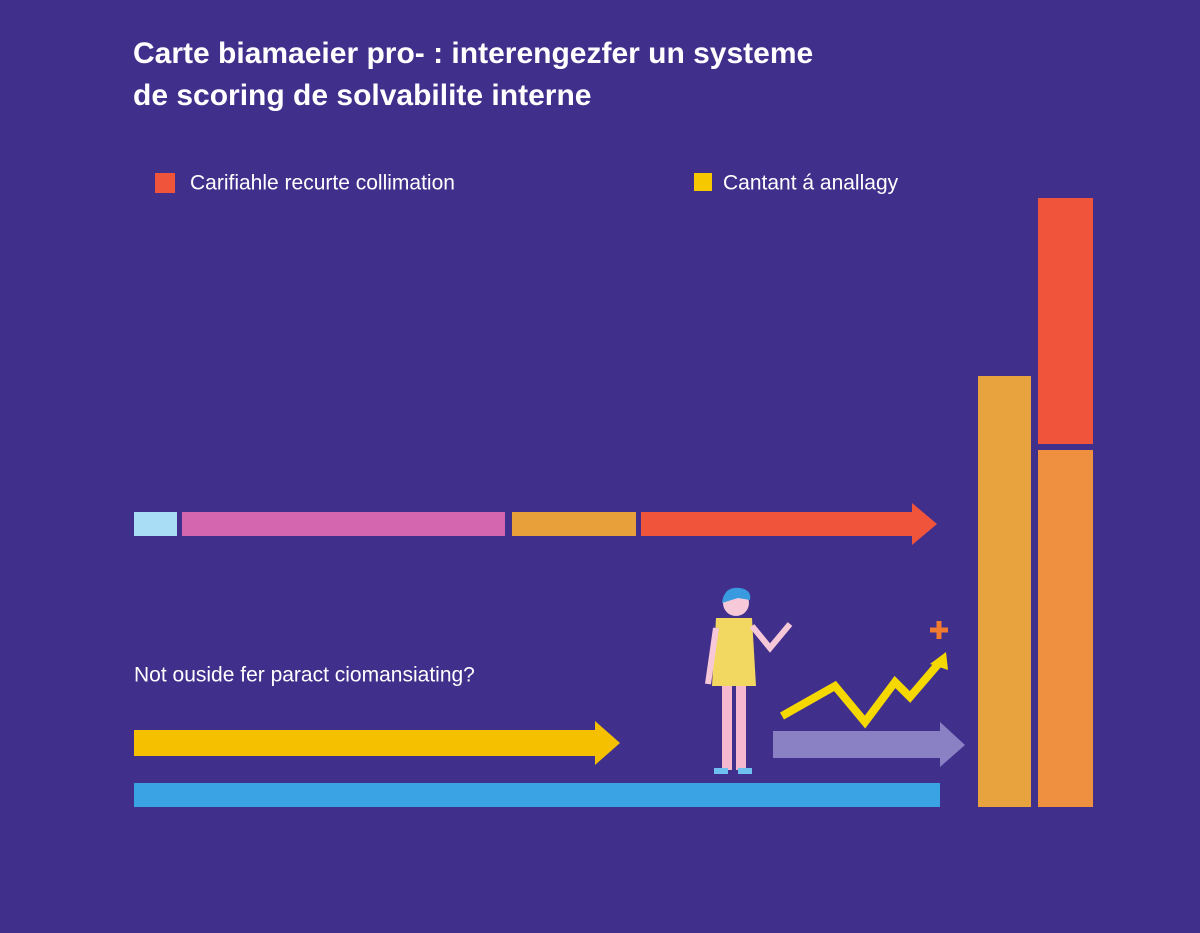 The height and width of the screenshot is (933, 1200). What do you see at coordinates (322, 183) in the screenshot?
I see `legend-label: Carifiahle recurte collimation` at bounding box center [322, 183].